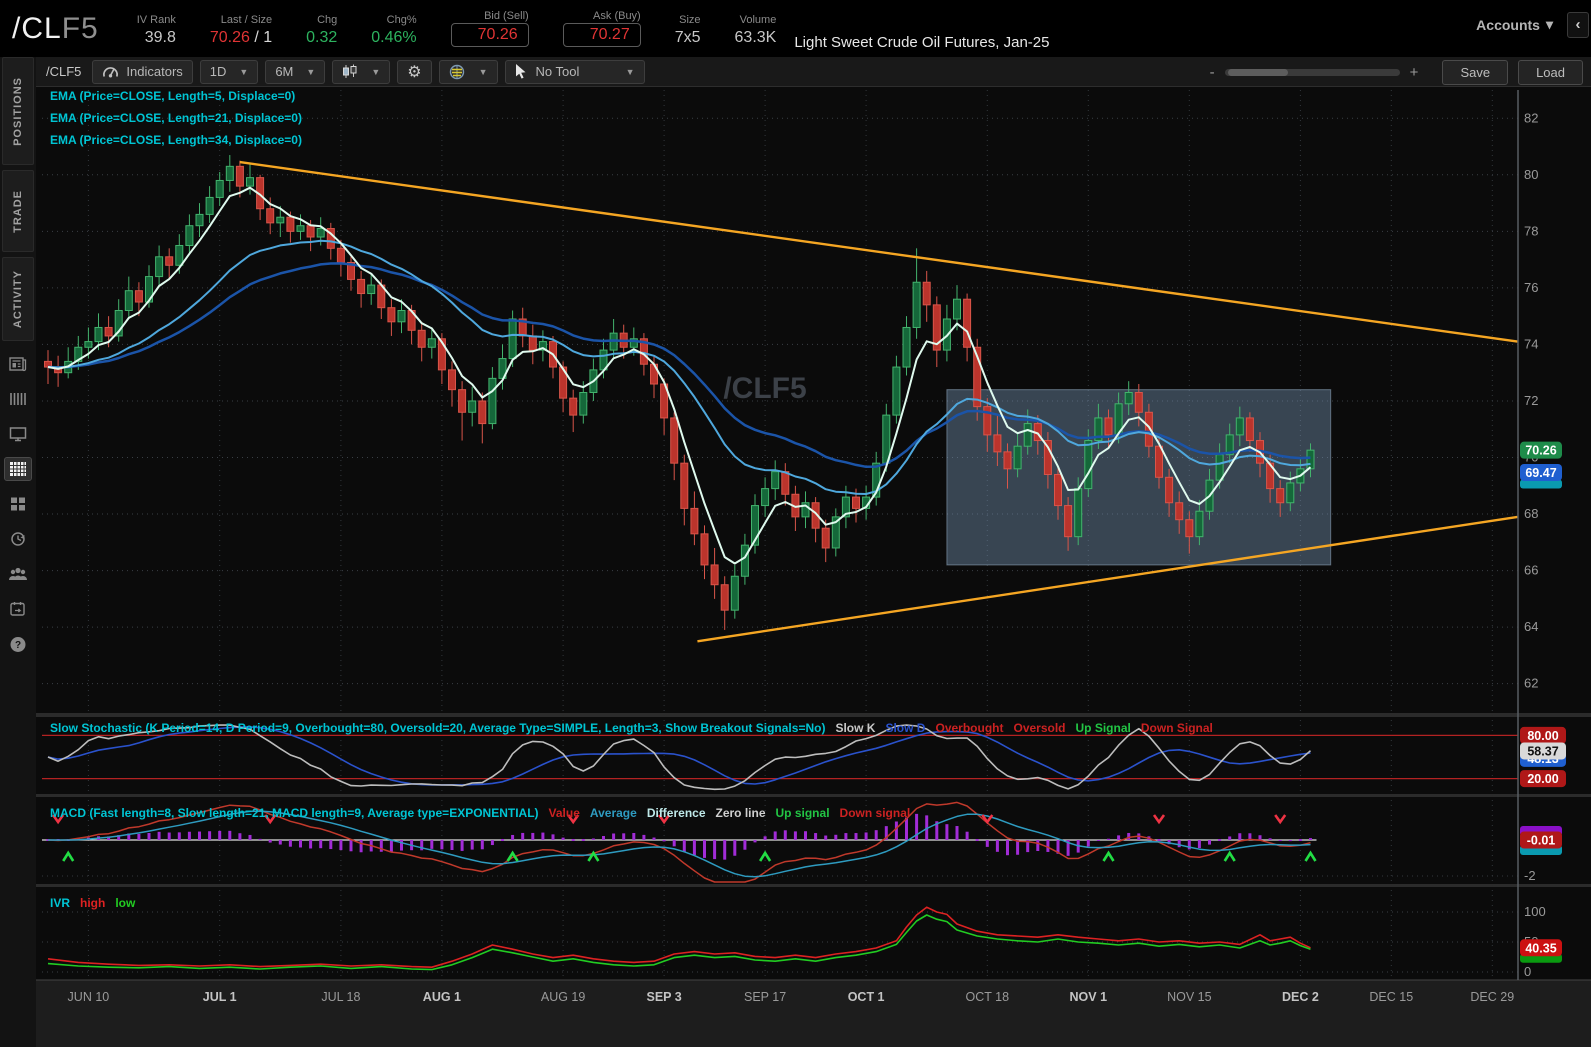 Image resolution: width=1591 pixels, height=1047 pixels. What do you see at coordinates (855, 728) in the screenshot?
I see `legend-item: Slow K` at bounding box center [855, 728].